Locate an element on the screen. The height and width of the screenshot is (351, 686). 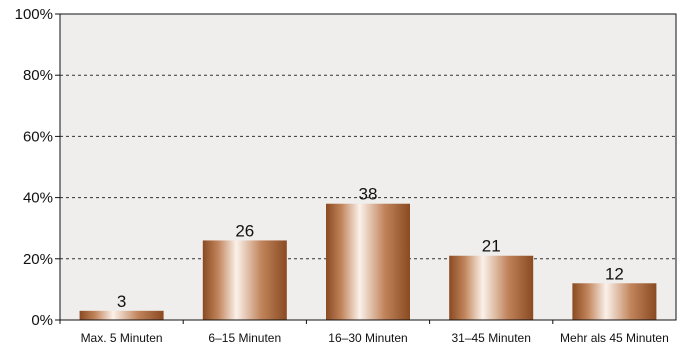
data-label: 12 is located at coordinates (614, 273).